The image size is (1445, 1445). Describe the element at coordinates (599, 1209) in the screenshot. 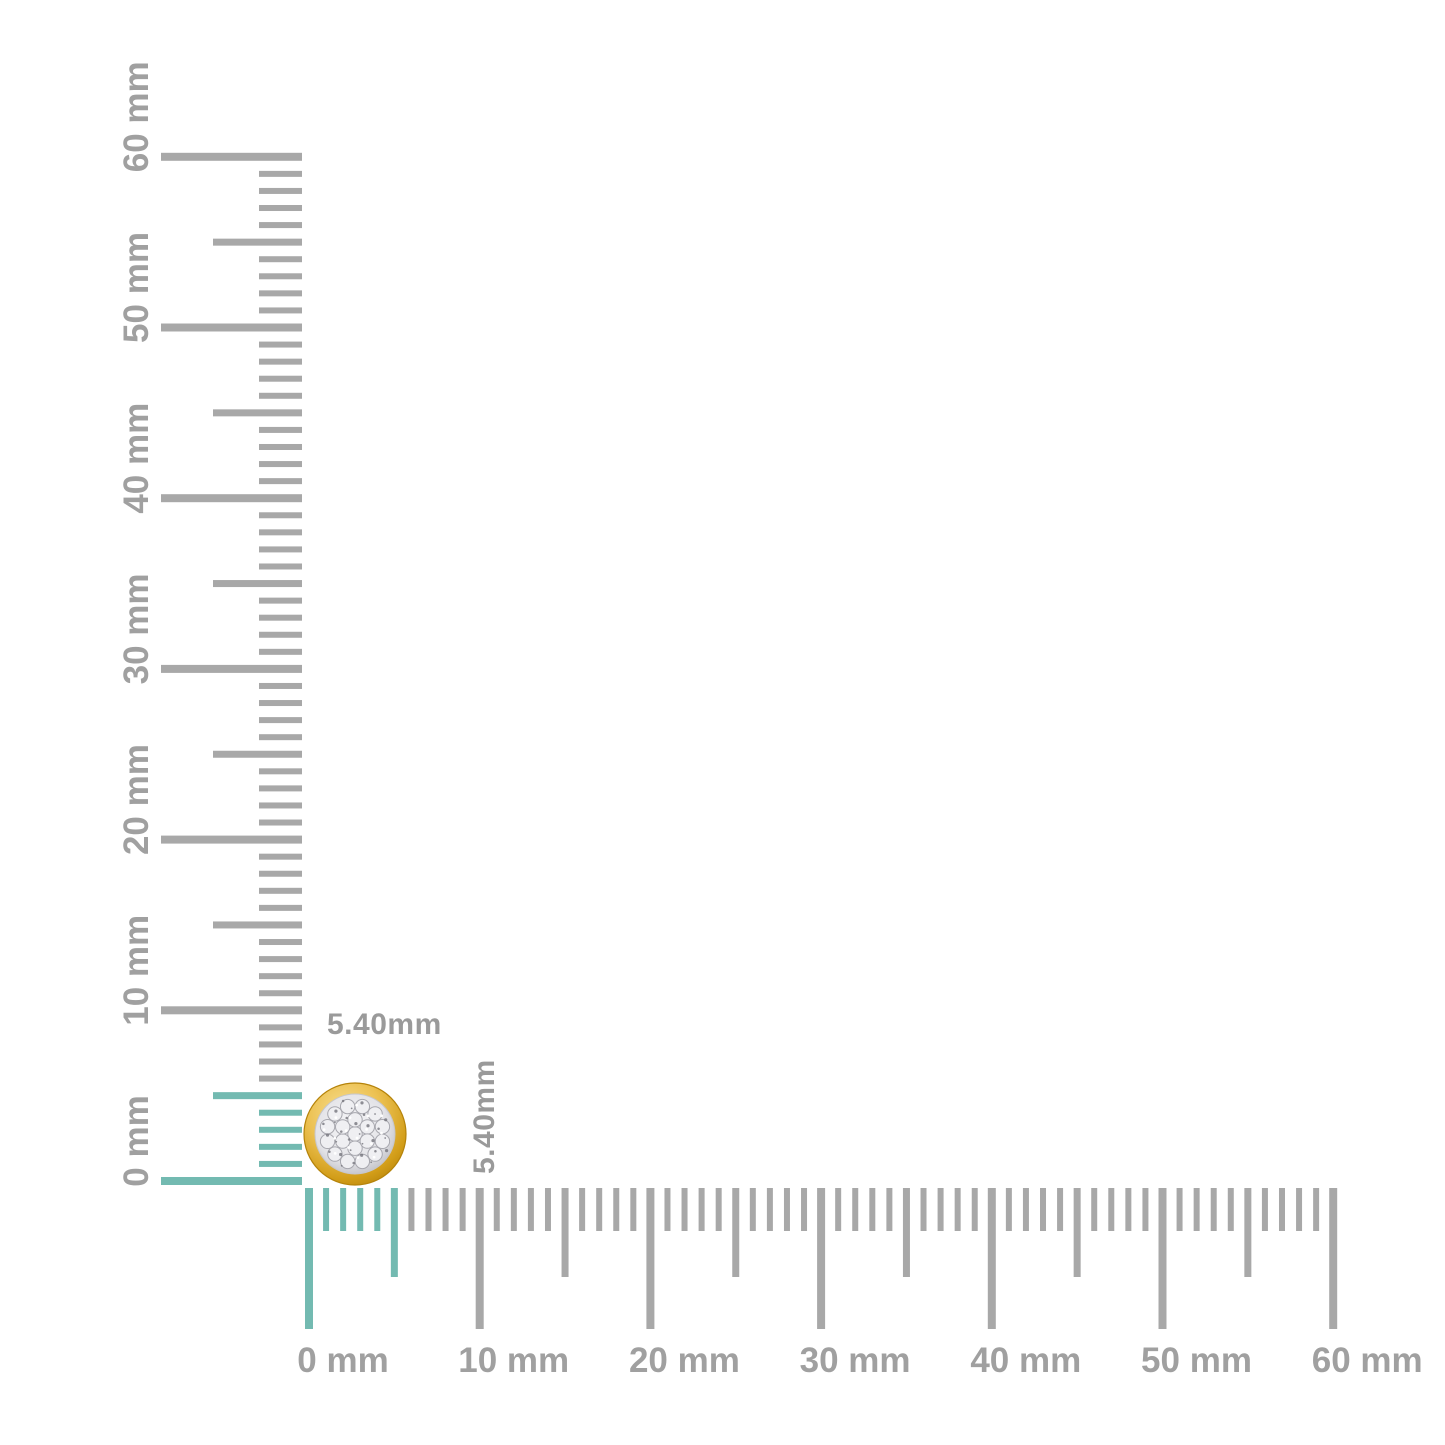

I see `h-ruler-tick-17mm` at that location.